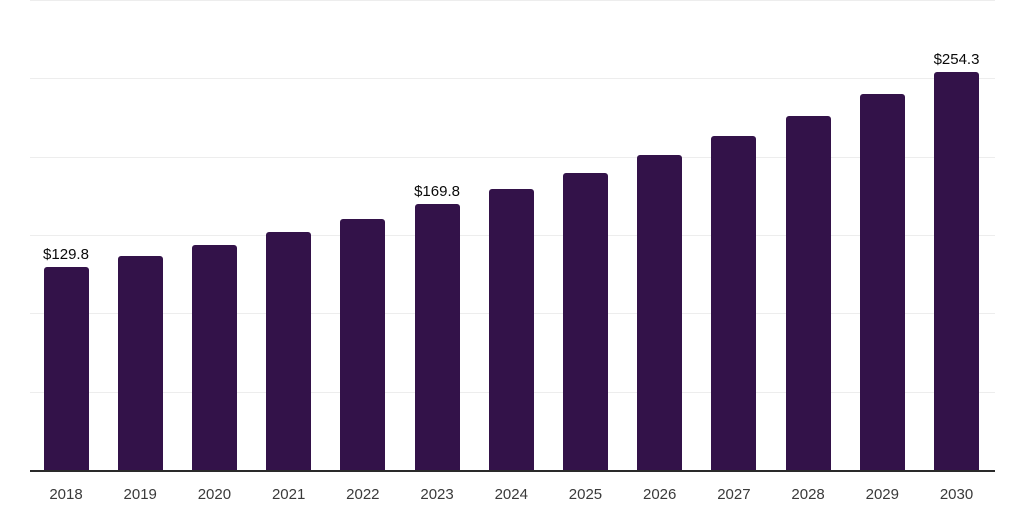  What do you see at coordinates (437, 191) in the screenshot?
I see `data-label-2023: $169.8` at bounding box center [437, 191].